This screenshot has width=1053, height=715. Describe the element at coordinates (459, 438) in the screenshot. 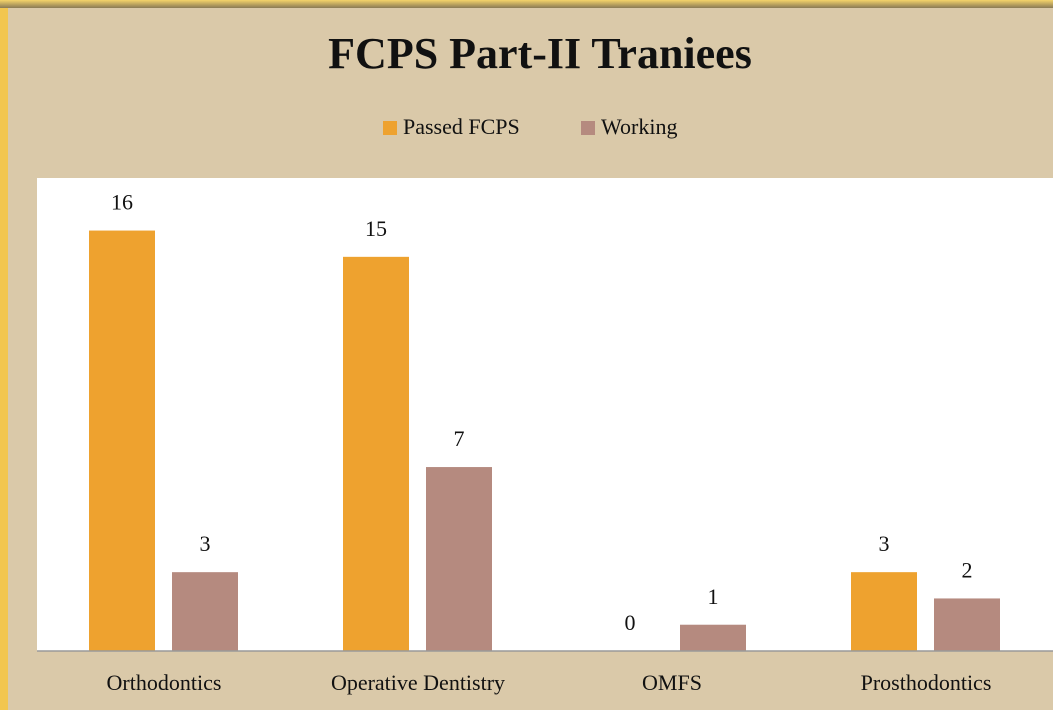

I see `value-label: 7` at that location.